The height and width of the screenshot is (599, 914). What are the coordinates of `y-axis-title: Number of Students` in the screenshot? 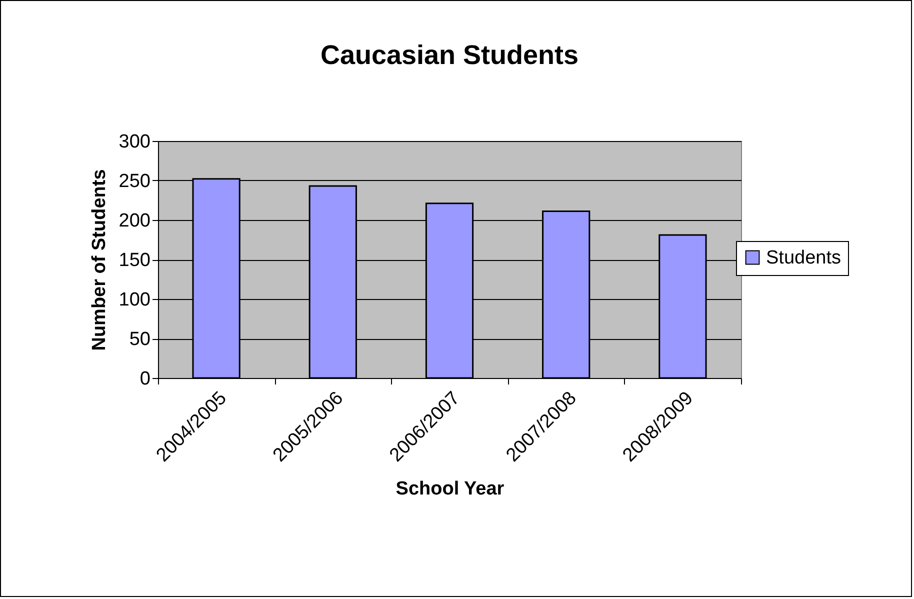 It's located at (99, 260).